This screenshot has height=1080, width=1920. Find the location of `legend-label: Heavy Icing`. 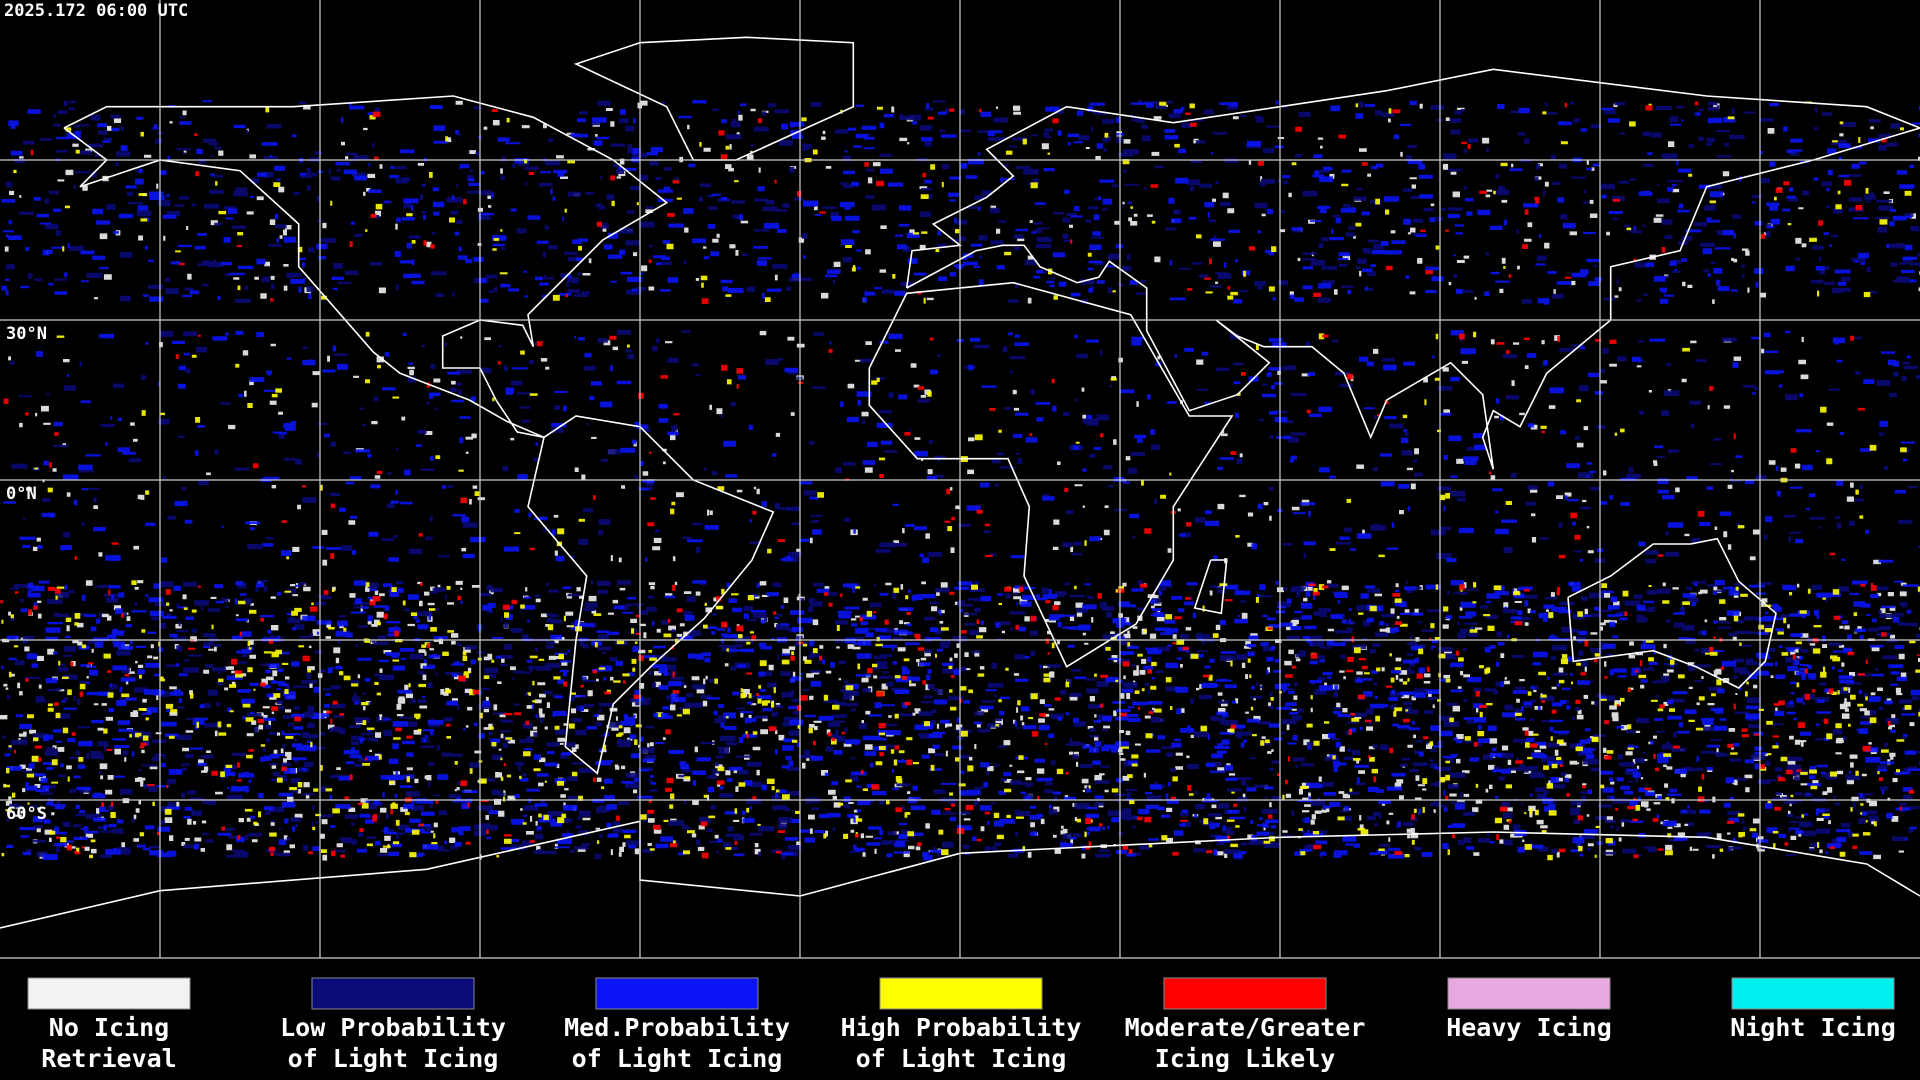

legend-label: Heavy Icing is located at coordinates (1529, 1027).